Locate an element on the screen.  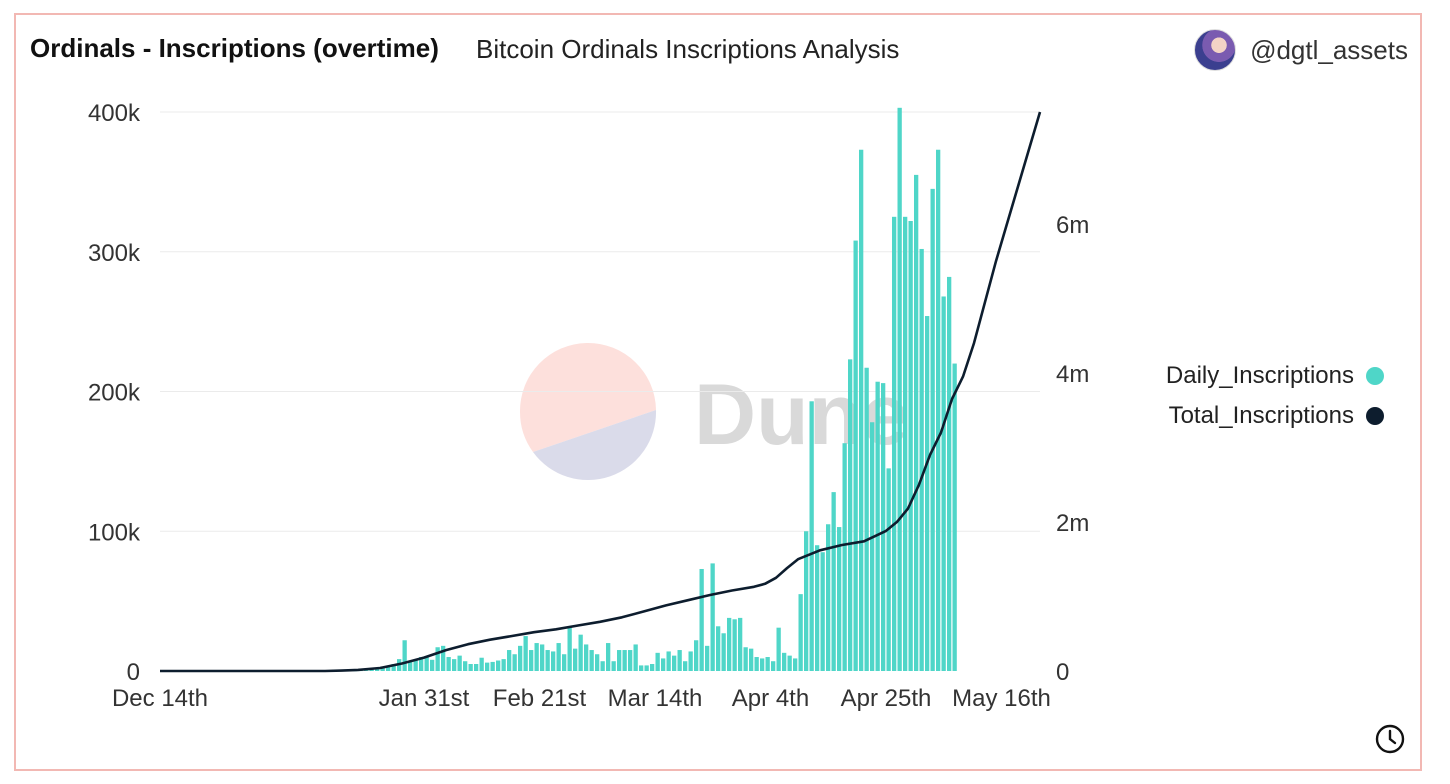
clock-icon is located at coordinates (1390, 739).